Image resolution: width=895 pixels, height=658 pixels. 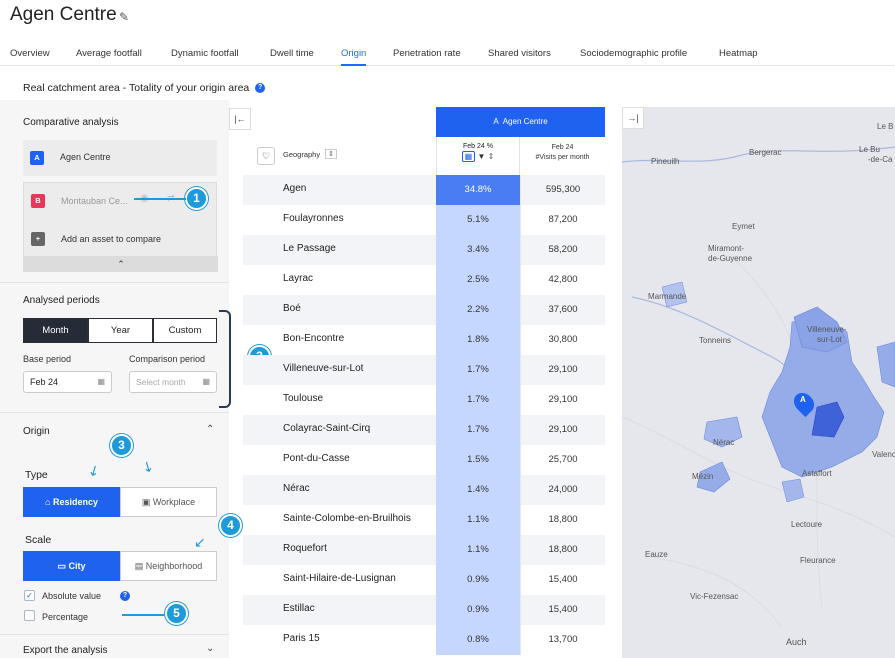 What do you see at coordinates (240, 119) in the screenshot?
I see `collapse-left-panel-icon: |←` at bounding box center [240, 119].